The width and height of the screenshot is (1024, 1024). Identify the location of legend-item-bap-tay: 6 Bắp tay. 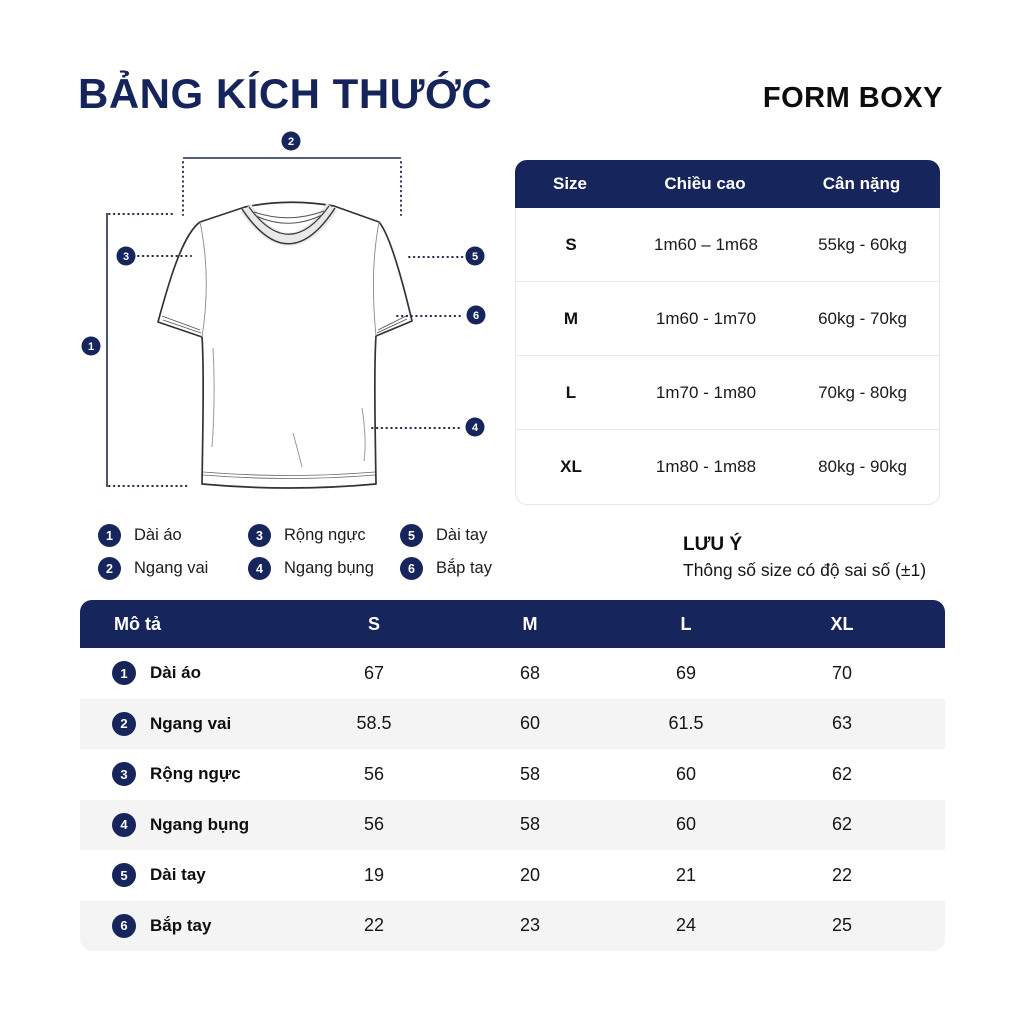
(446, 568).